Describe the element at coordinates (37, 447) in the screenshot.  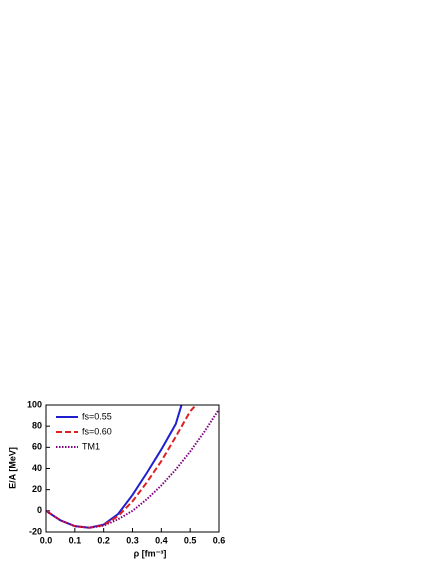
I see `y-tick-label: 60` at that location.